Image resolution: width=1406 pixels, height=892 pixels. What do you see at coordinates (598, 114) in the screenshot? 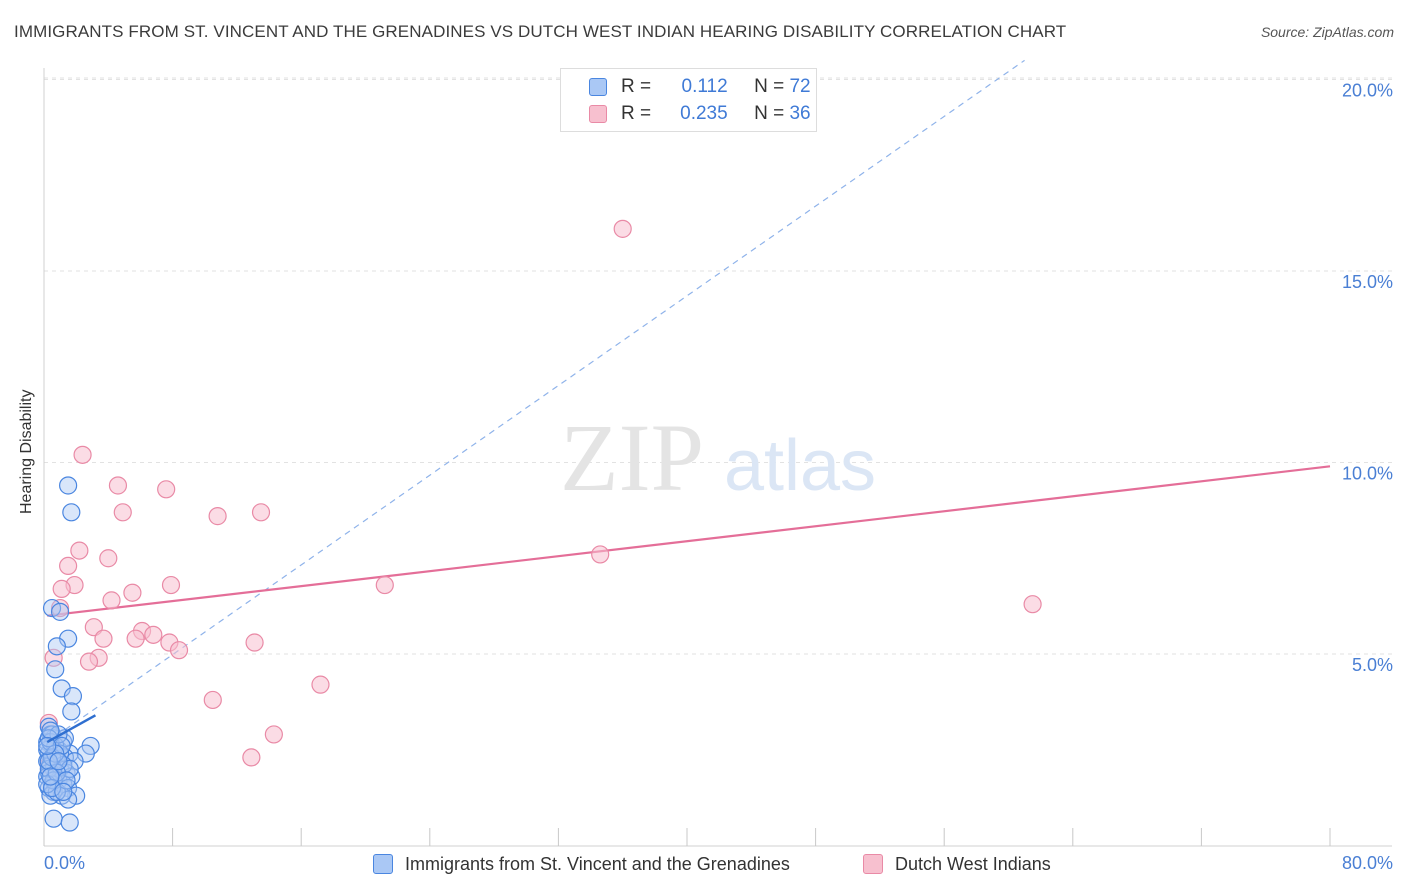
I see `legend-swatch-pink` at bounding box center [598, 114].